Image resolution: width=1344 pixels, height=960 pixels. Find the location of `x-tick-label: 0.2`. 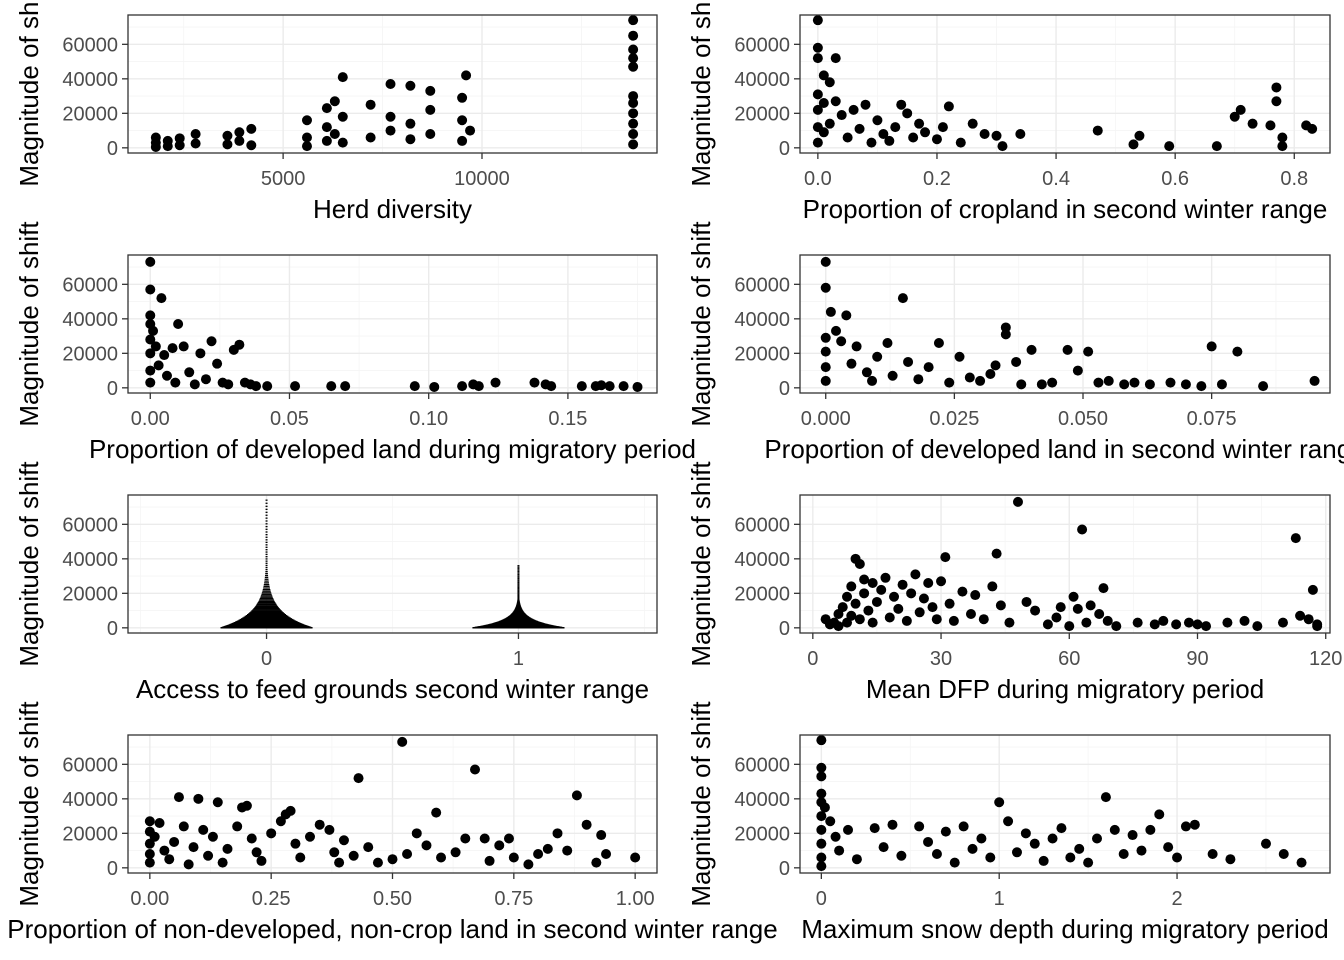

x-tick-label: 0.2 is located at coordinates (937, 179).